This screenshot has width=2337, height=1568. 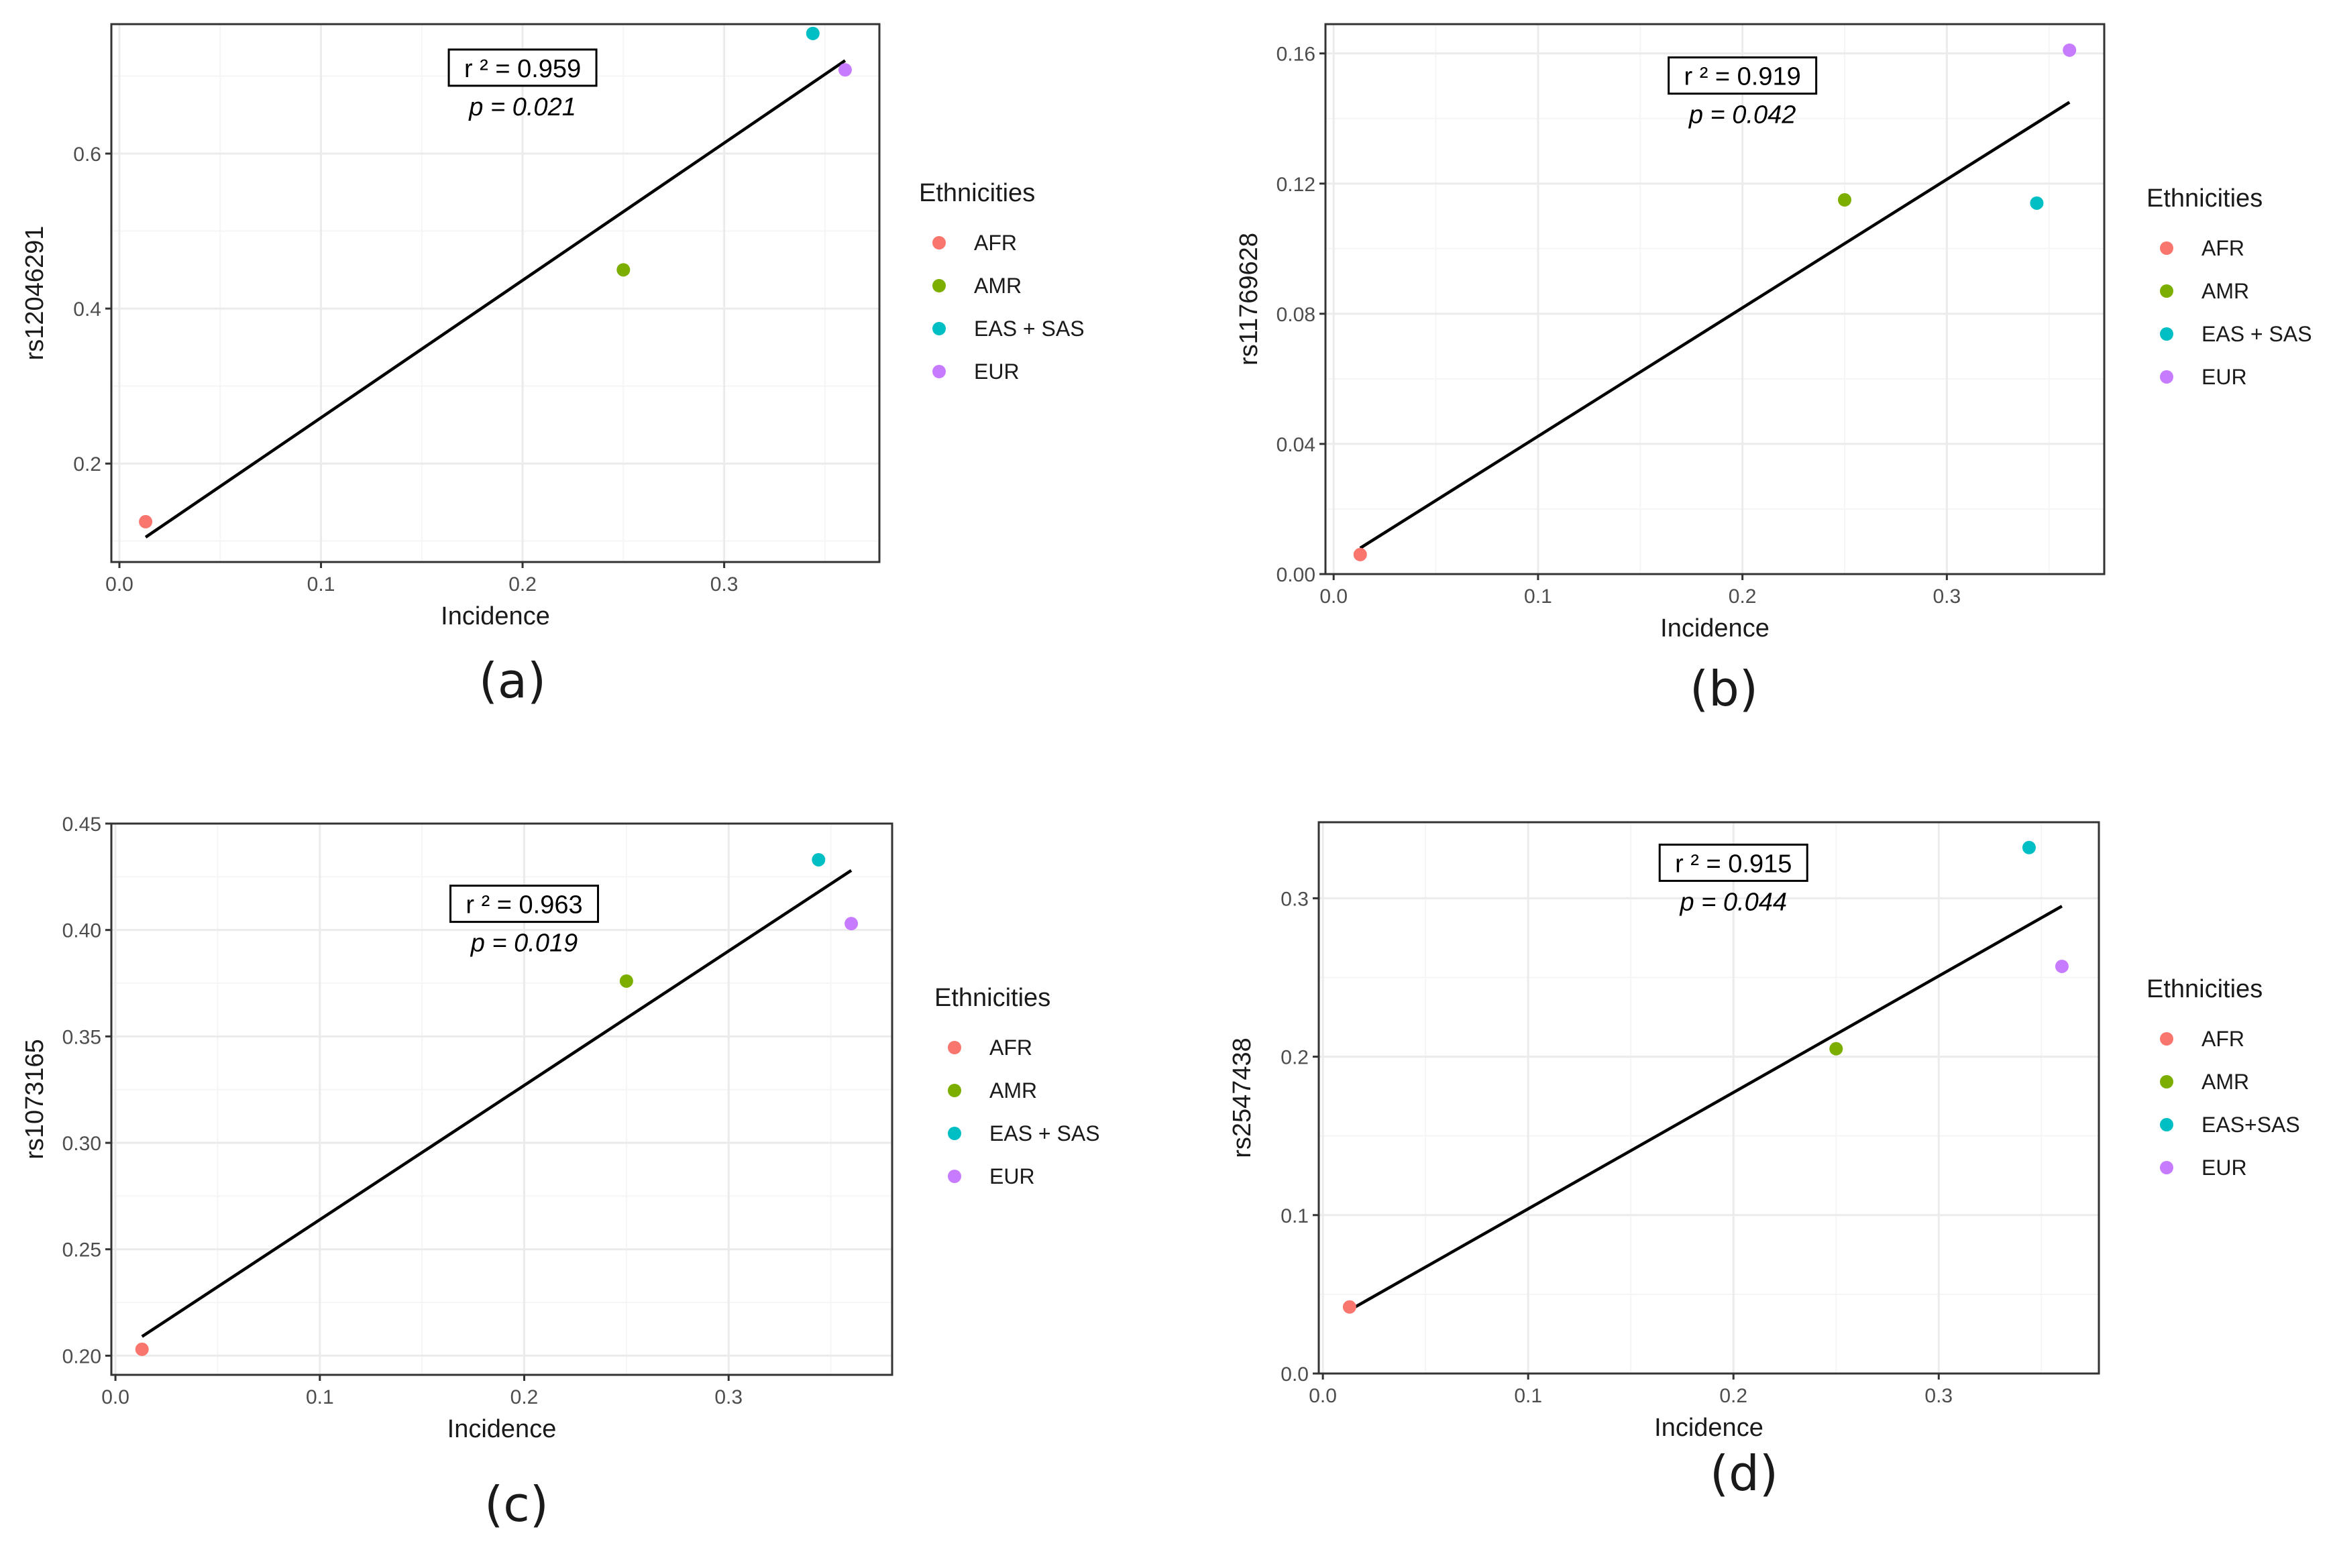 I want to click on y-tick-label: 0.04, so click(x=1295, y=445).